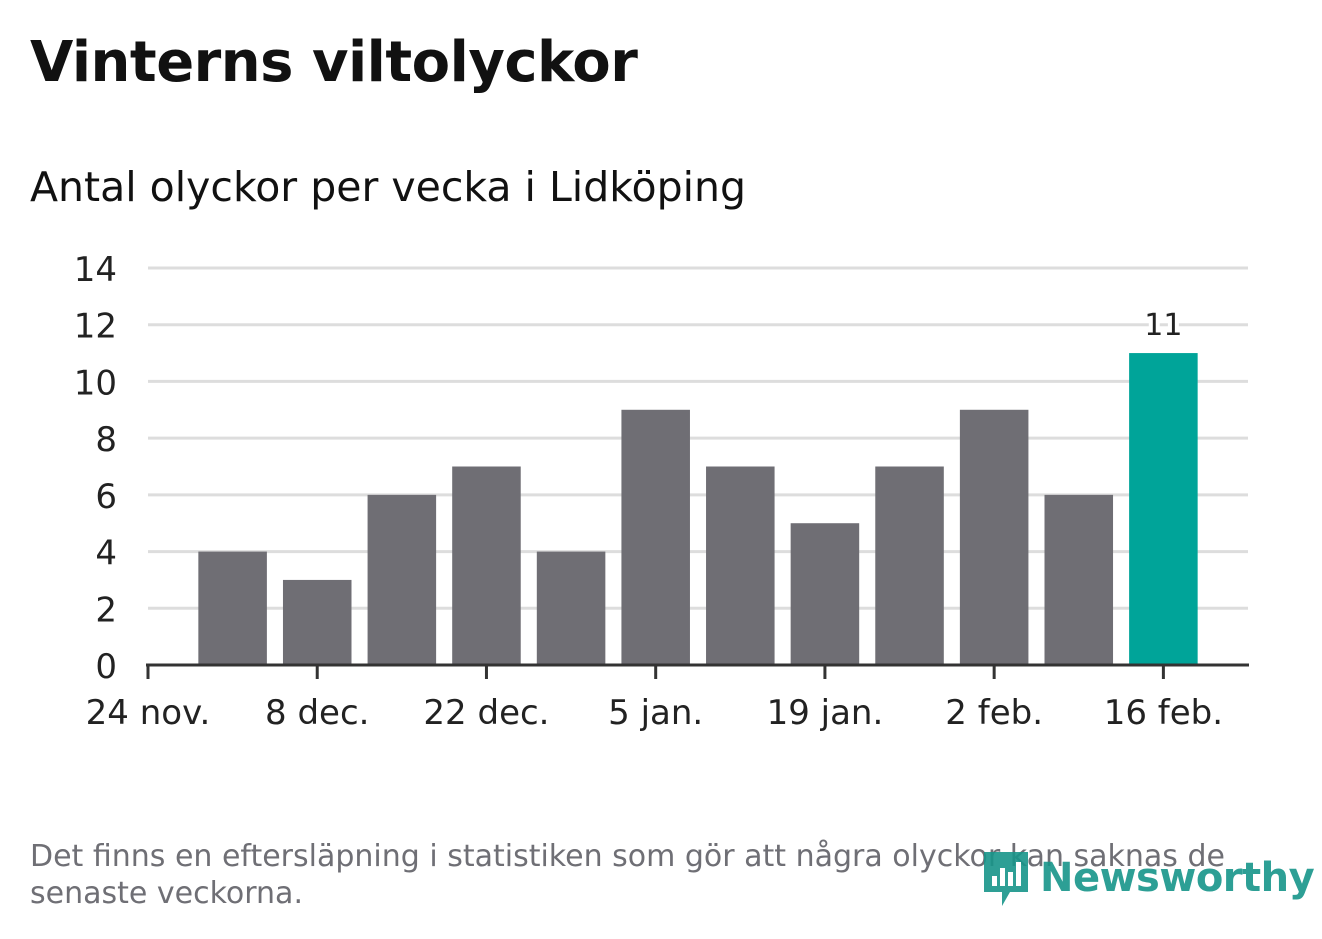 The image size is (1322, 939). I want to click on newsworthy-logo-icon, so click(1006, 879).